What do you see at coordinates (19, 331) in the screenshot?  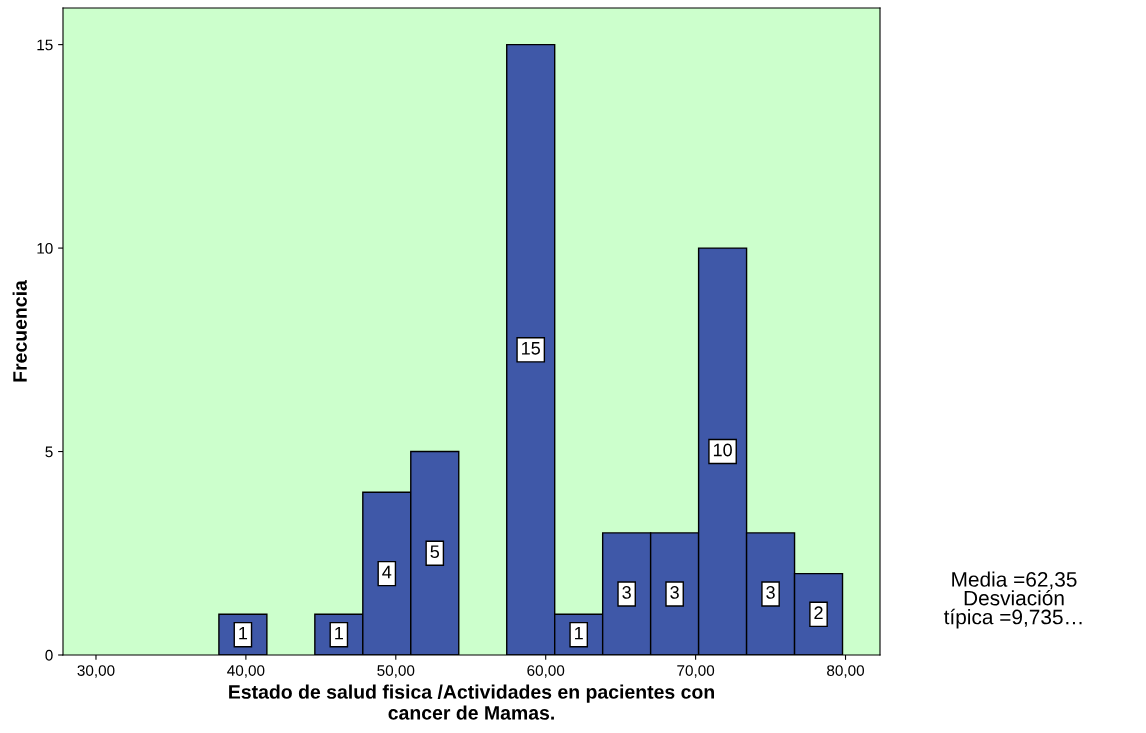 I see `y-axis-title: Frecuencia` at bounding box center [19, 331].